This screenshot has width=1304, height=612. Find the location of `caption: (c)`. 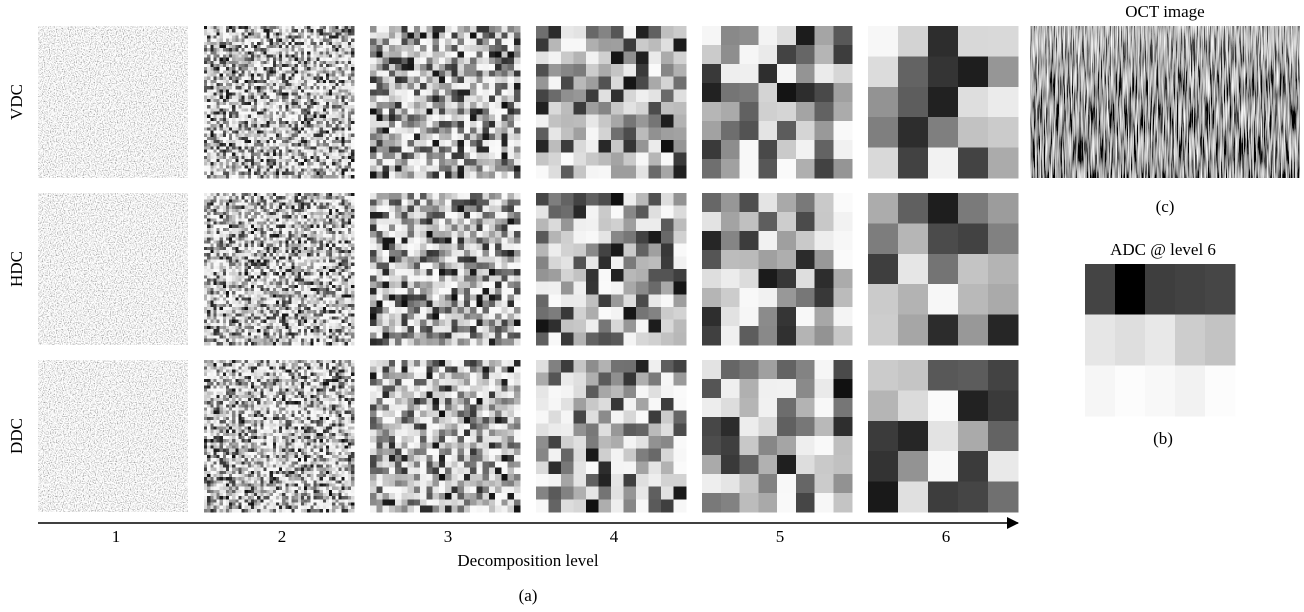

caption: (c) is located at coordinates (1165, 206).